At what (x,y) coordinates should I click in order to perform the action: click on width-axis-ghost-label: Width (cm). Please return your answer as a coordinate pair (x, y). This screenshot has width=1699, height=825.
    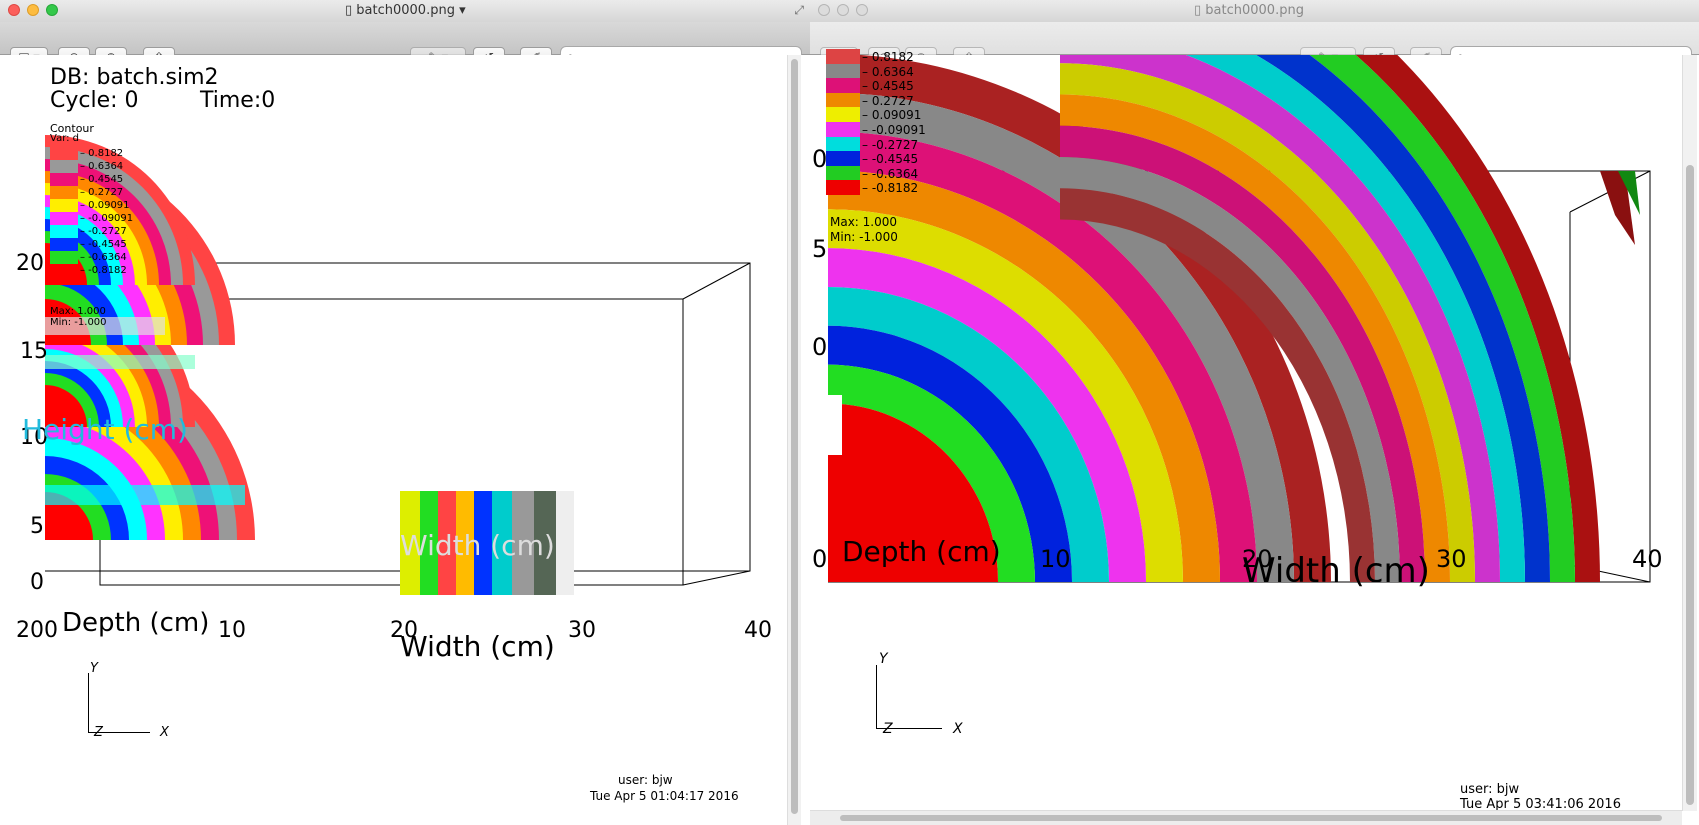
    Looking at the image, I should click on (477, 545).